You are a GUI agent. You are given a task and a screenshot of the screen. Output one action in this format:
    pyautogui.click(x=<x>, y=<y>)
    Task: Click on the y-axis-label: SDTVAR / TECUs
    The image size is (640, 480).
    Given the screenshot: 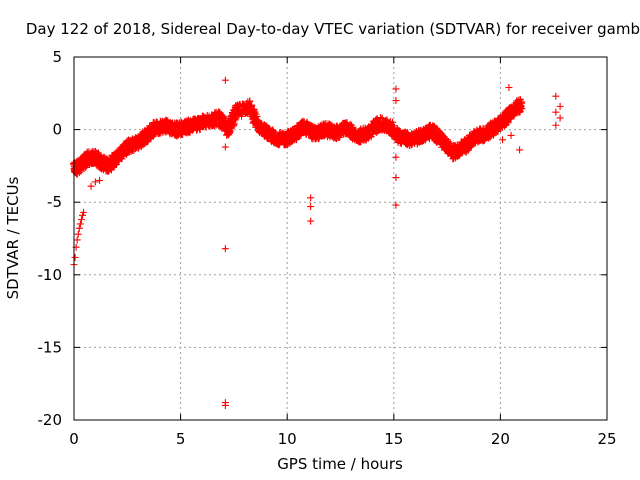 What is the action you would take?
    pyautogui.click(x=13, y=237)
    